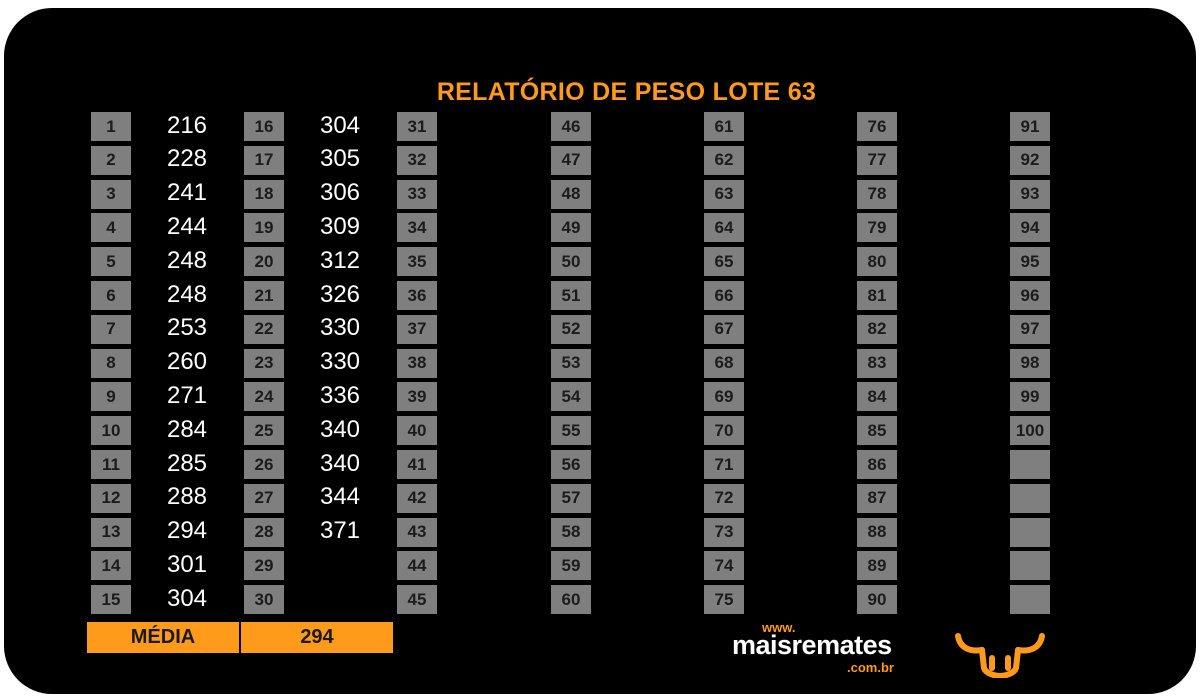 Image resolution: width=1200 pixels, height=700 pixels. Describe the element at coordinates (340, 429) in the screenshot. I see `weight-value: 340` at that location.